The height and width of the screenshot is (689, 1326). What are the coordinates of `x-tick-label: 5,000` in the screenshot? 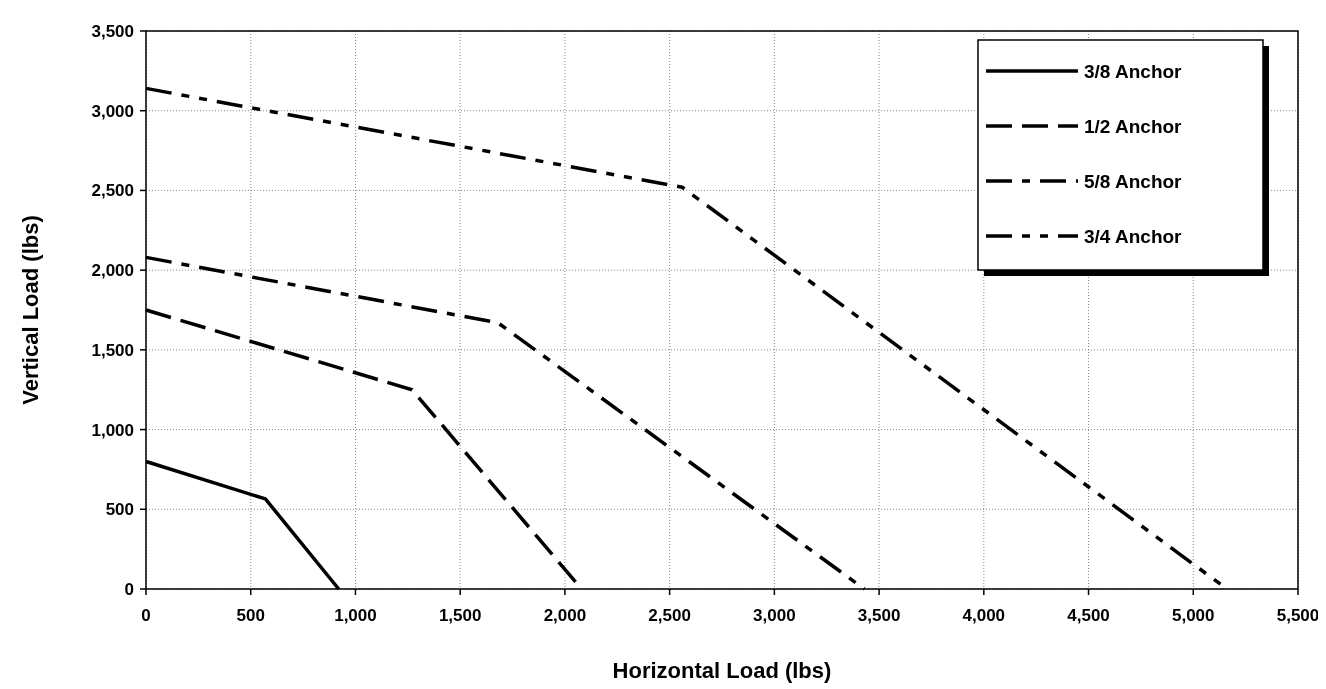 It's located at (1193, 615).